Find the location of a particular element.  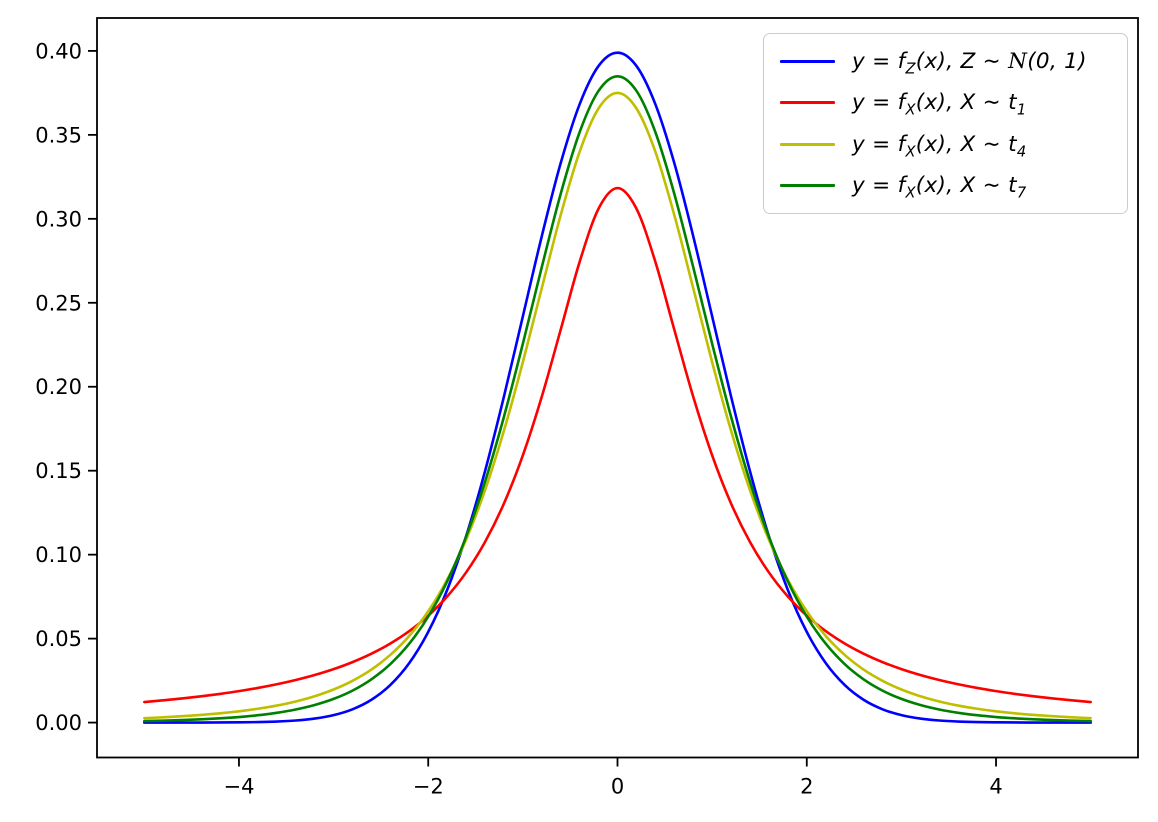

x-tick-label: −4 is located at coordinates (238, 787).